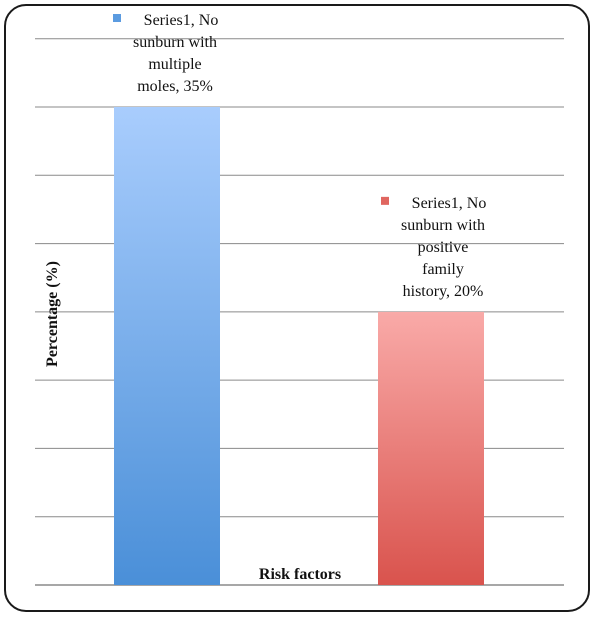 This screenshot has height=621, width=600. Describe the element at coordinates (443, 291) in the screenshot. I see `data-label-line: history, 20%` at that location.